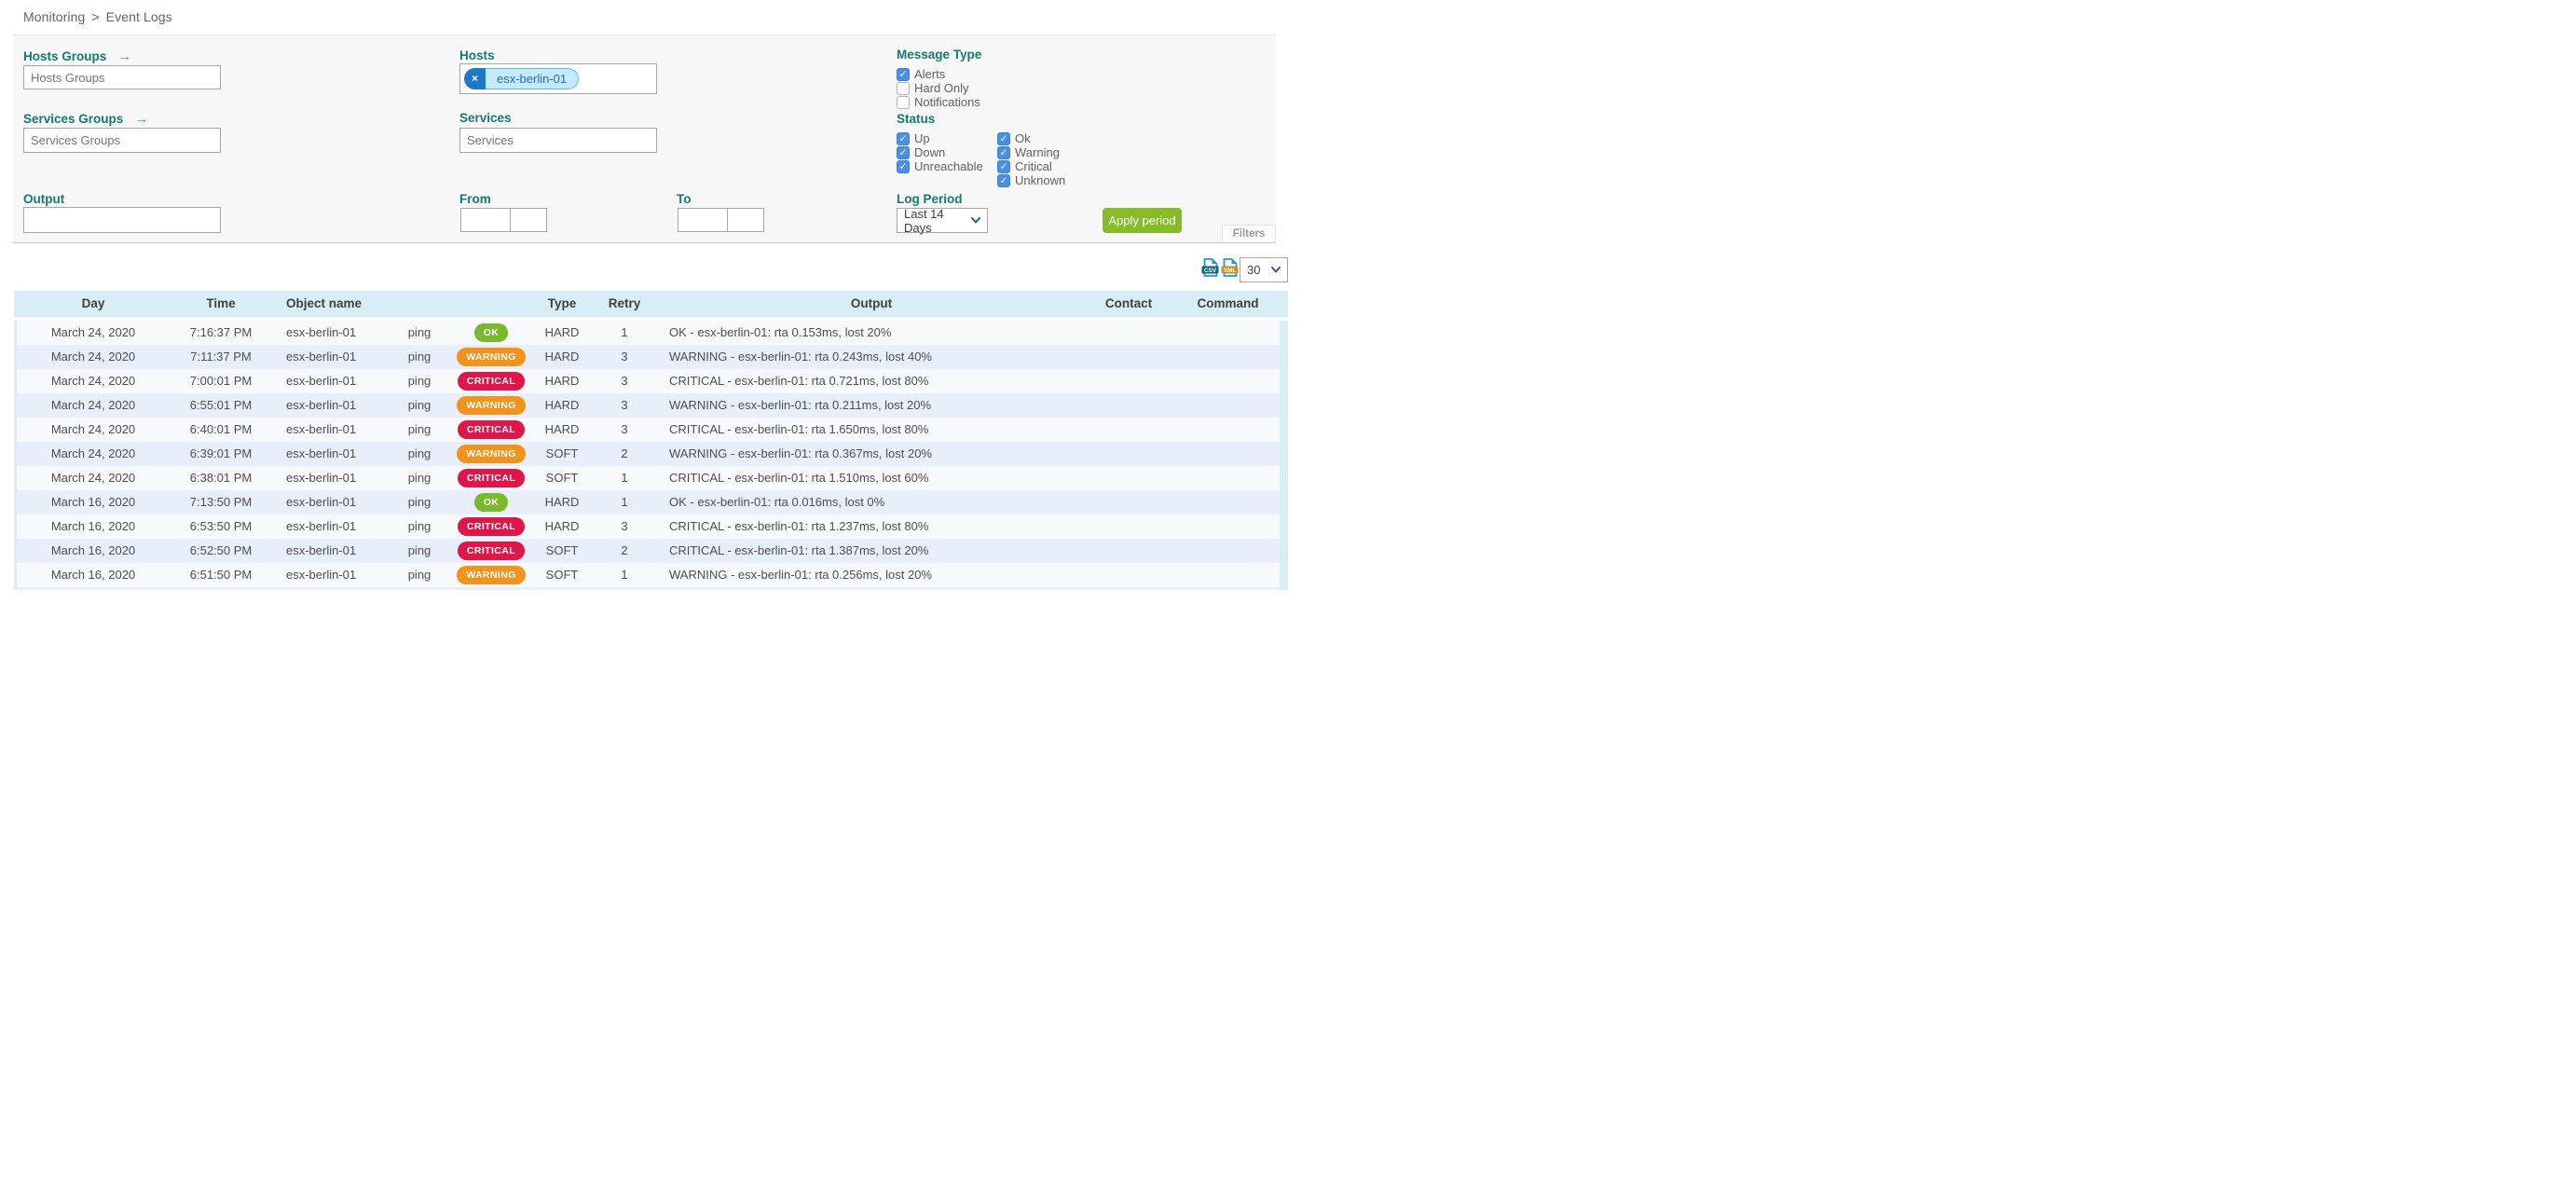  What do you see at coordinates (942, 221) in the screenshot?
I see `log-period-select: Last 14 Days` at bounding box center [942, 221].